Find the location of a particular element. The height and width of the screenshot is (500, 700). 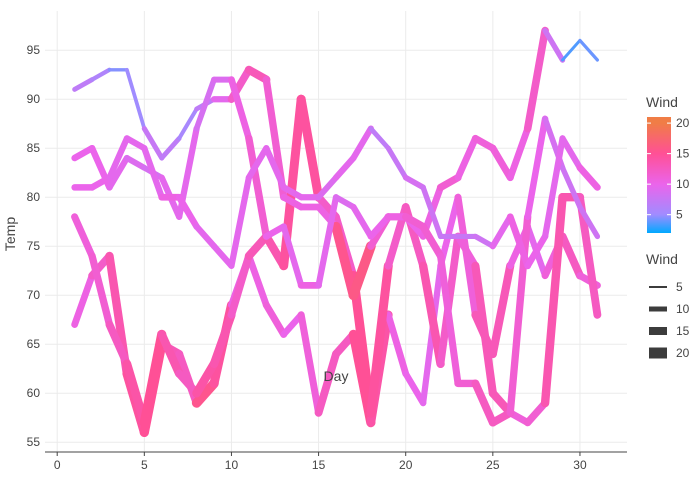

size-legend-label: 20 is located at coordinates (683, 353).